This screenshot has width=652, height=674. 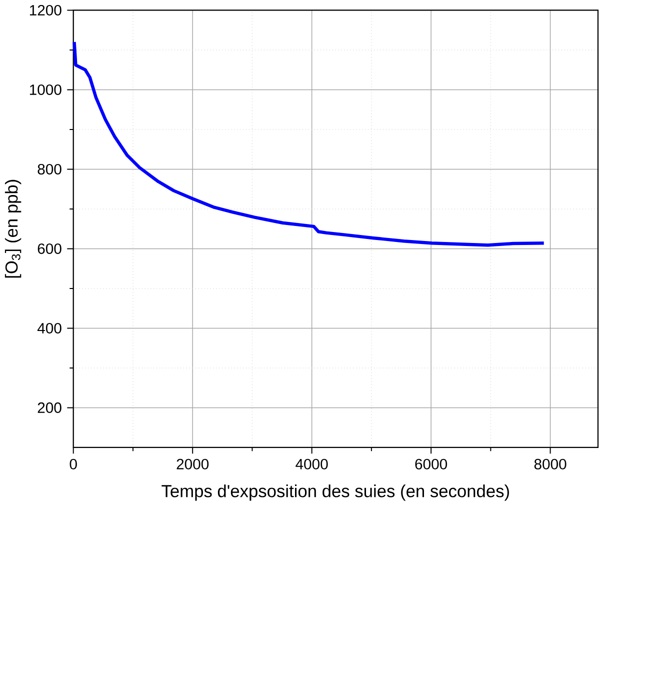 I want to click on x-axis-title: Temps d'expsosition des suies (en secondes), so click(x=336, y=492).